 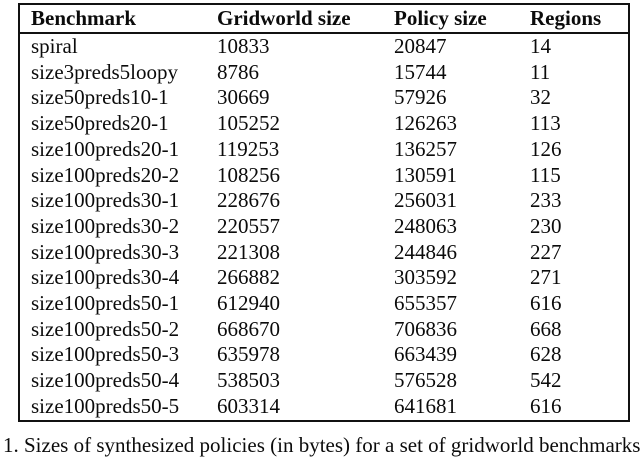 What do you see at coordinates (425, 200) in the screenshot?
I see `policy-size-cell: 256031` at bounding box center [425, 200].